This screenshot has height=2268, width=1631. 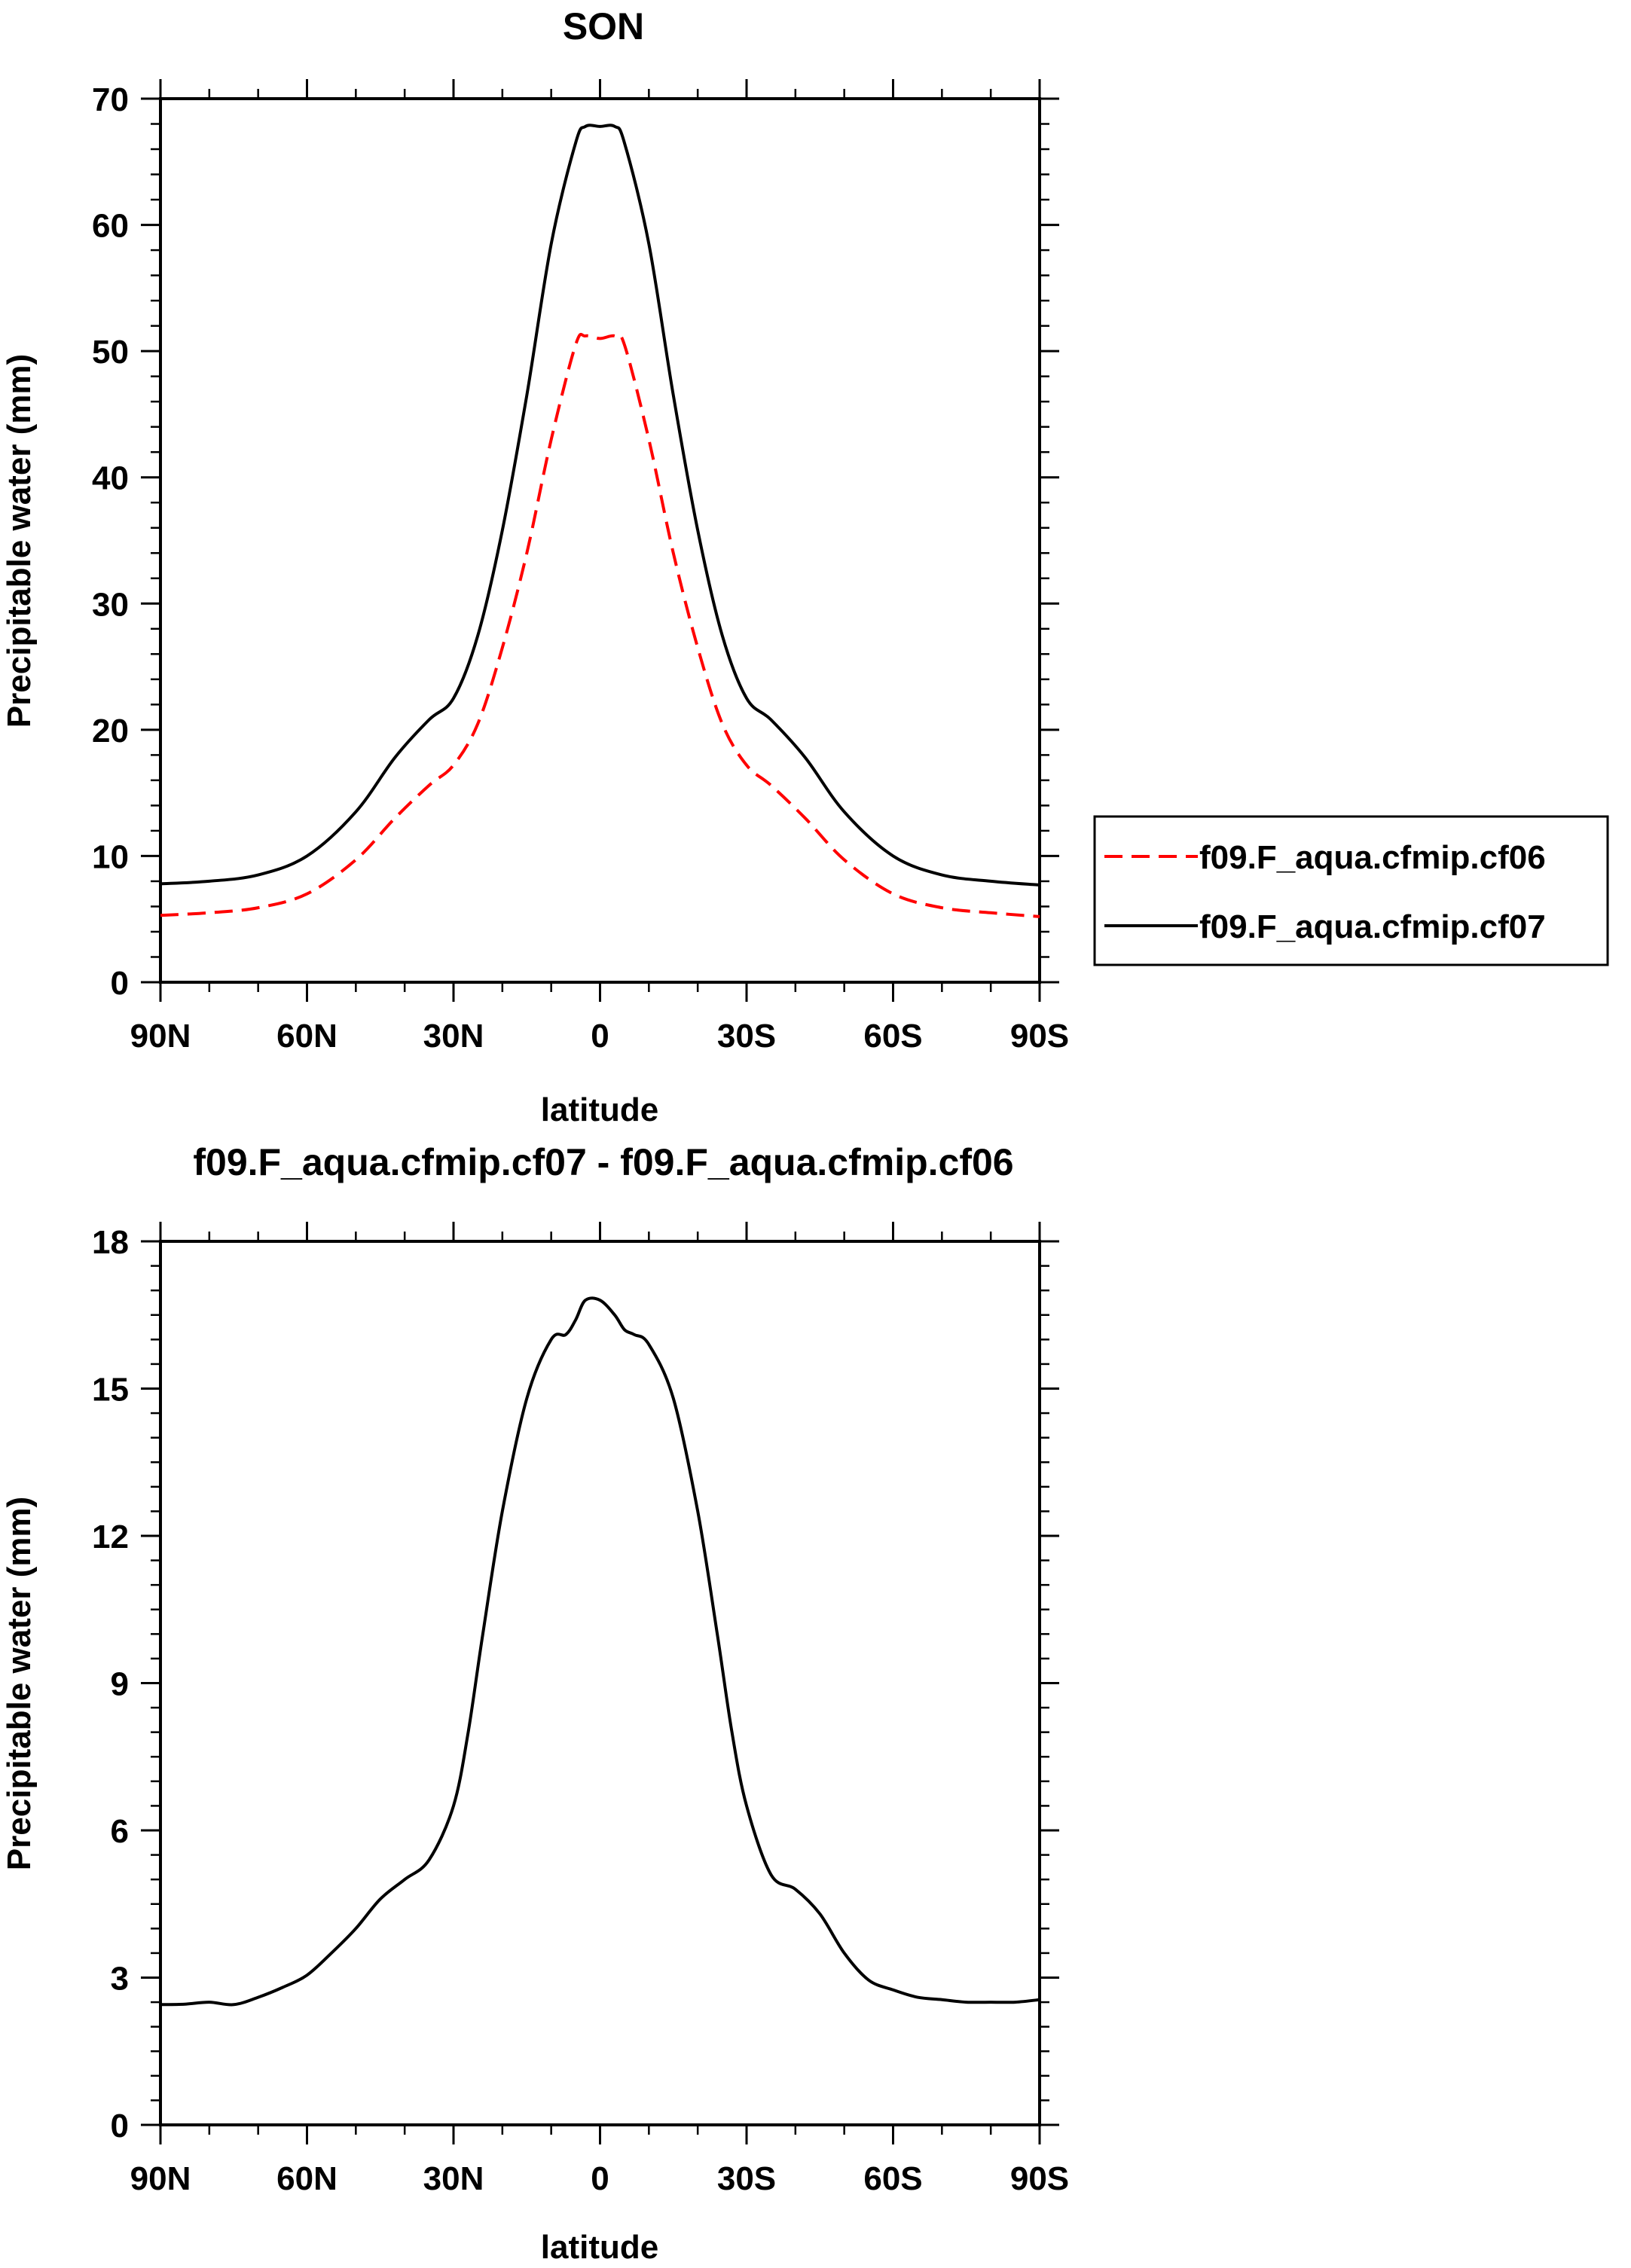 What do you see at coordinates (110, 353) in the screenshot?
I see `y-tick-label: 50` at bounding box center [110, 353].